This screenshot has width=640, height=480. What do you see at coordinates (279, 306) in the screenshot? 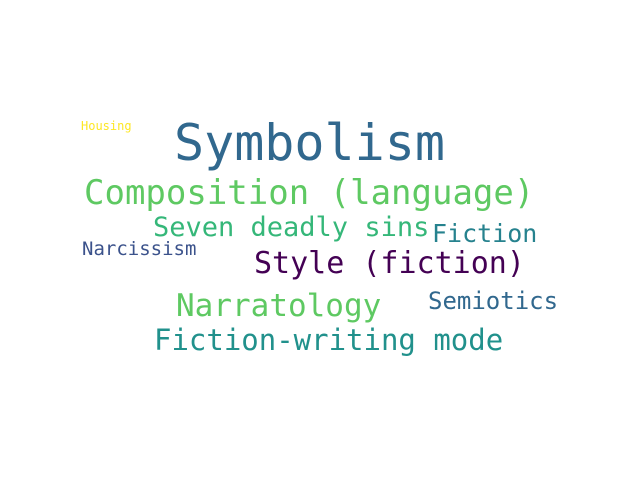
I see `word-narratology: Narratology` at bounding box center [279, 306].